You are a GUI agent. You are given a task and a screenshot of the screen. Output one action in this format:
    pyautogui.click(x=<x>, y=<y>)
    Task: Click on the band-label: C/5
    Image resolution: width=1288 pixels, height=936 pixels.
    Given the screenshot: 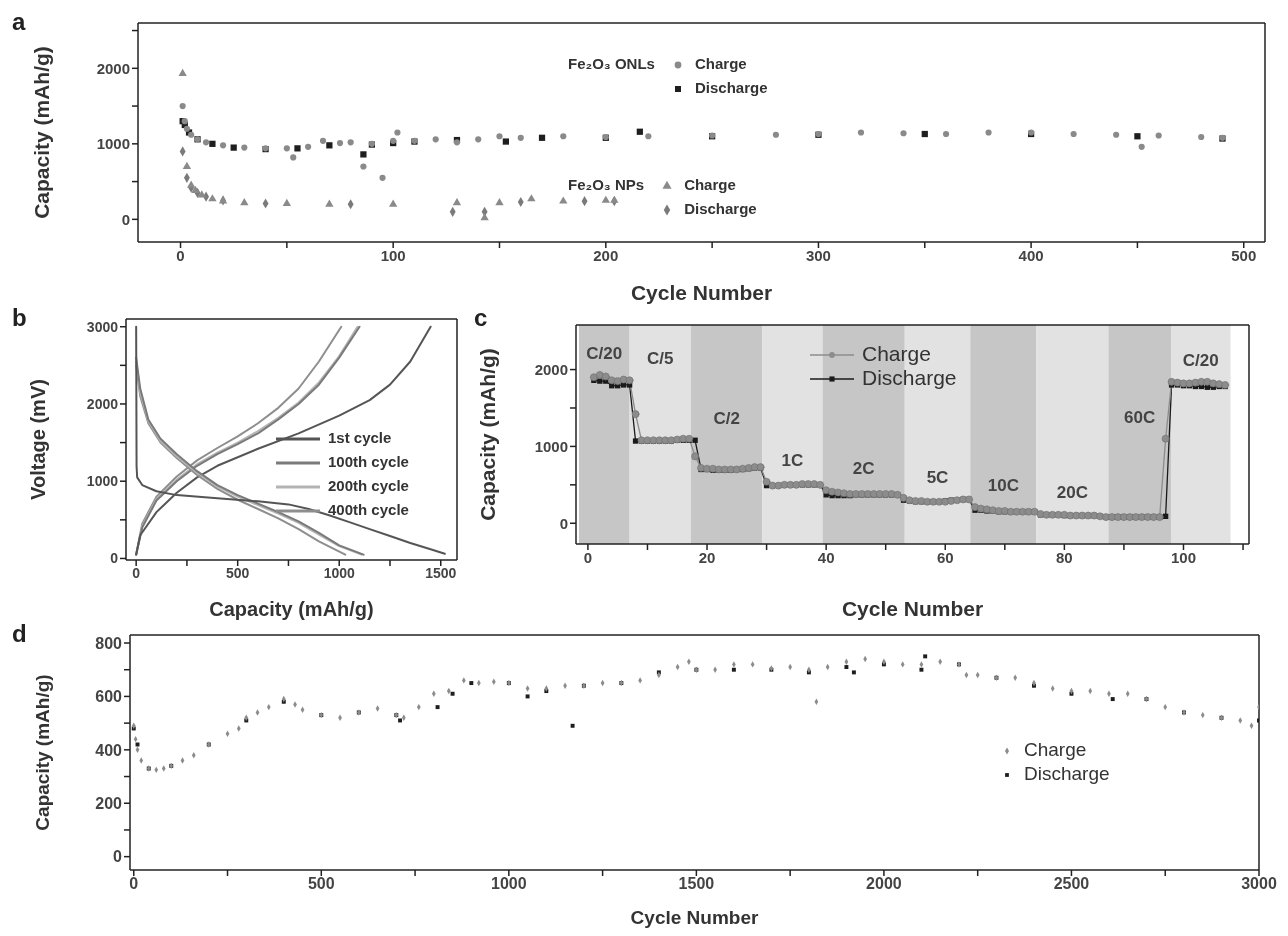 What is the action you would take?
    pyautogui.click(x=660, y=359)
    